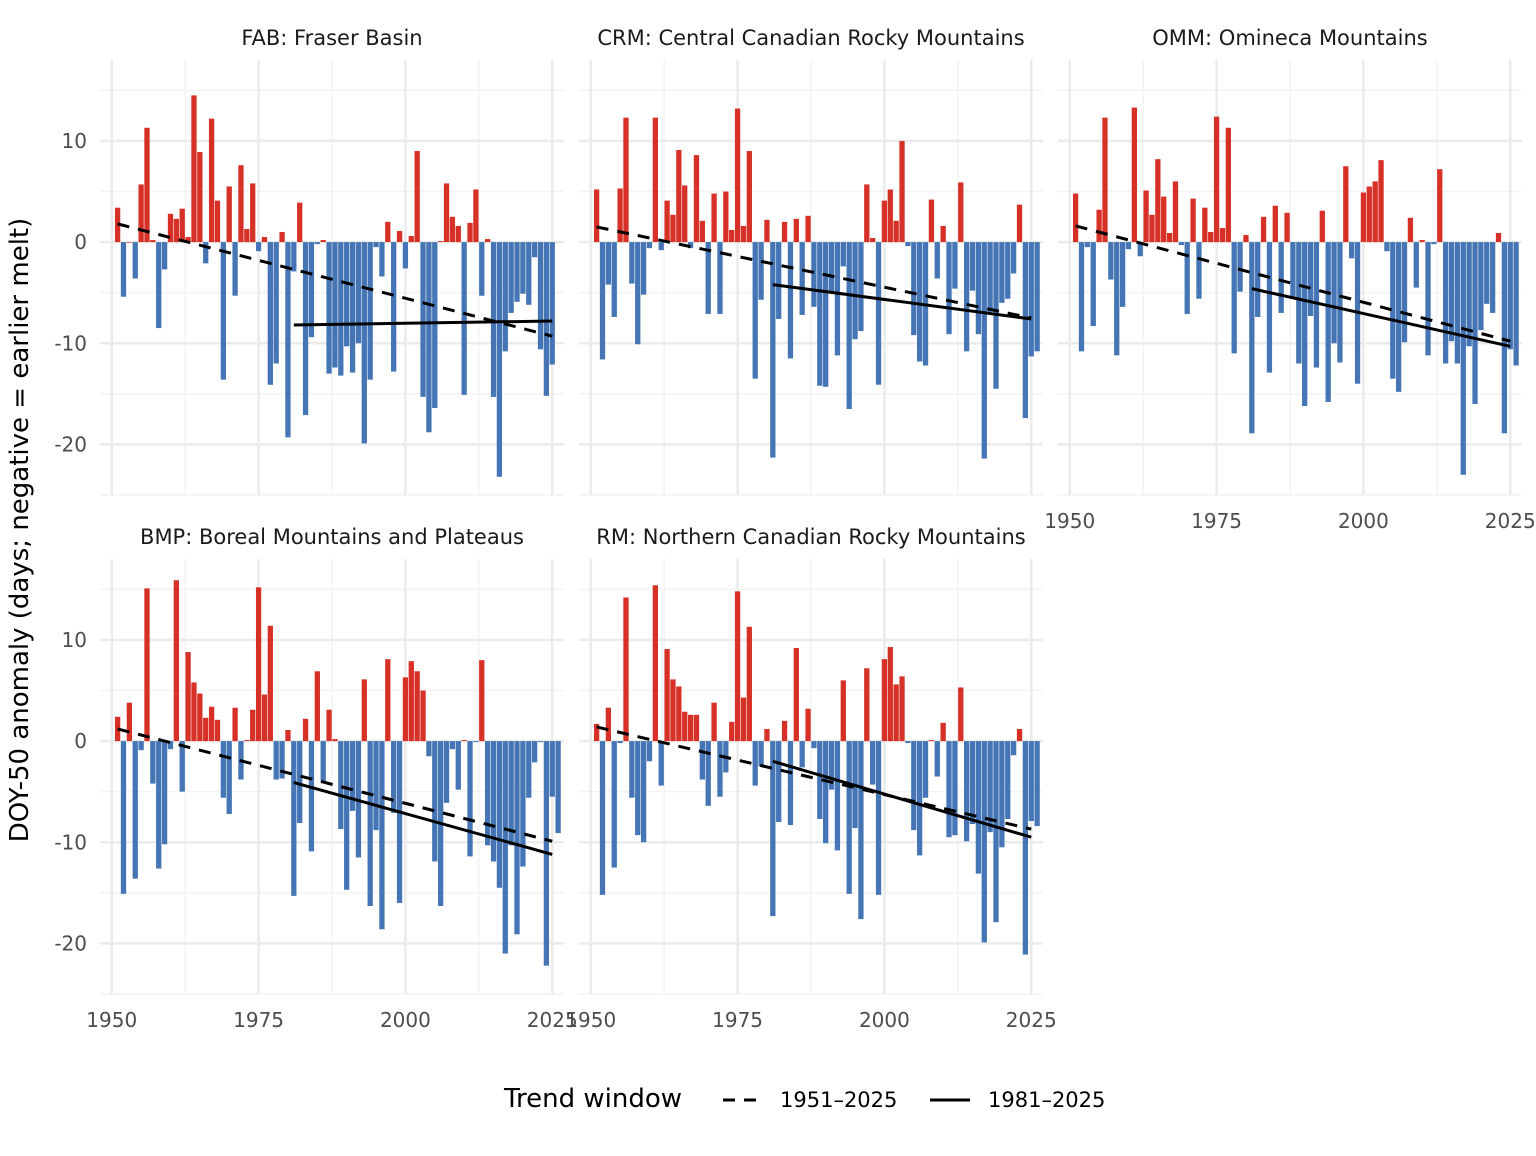  Describe the element at coordinates (790, 300) in the screenshot. I see `bar-1984` at that location.